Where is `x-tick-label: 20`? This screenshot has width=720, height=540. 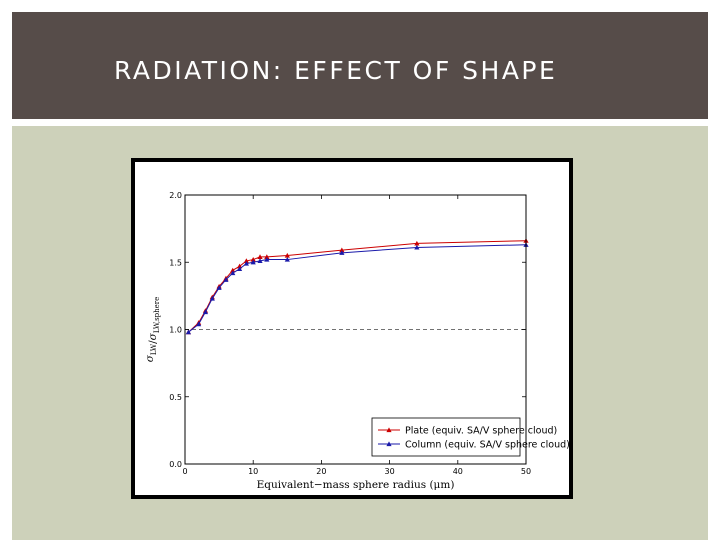 x-tick-label: 20 is located at coordinates (321, 471).